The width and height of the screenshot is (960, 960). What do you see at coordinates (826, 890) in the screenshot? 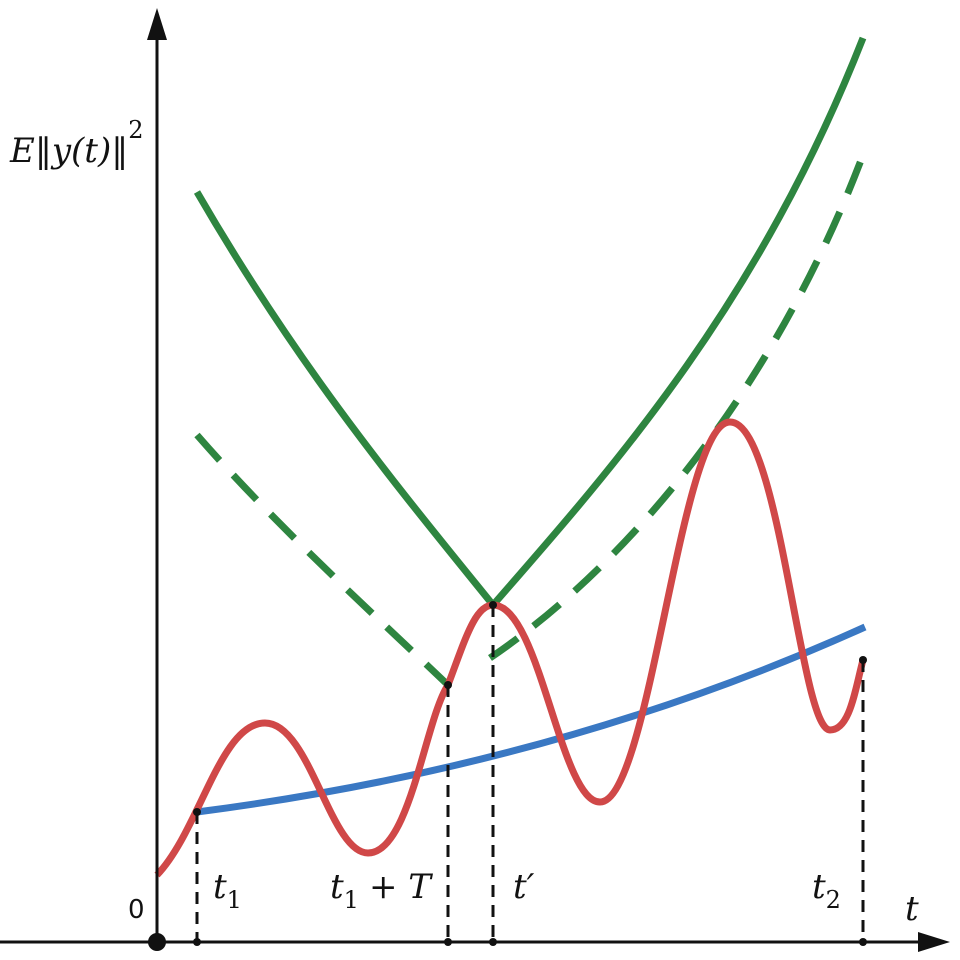
I see `point-label: t2` at bounding box center [826, 890].